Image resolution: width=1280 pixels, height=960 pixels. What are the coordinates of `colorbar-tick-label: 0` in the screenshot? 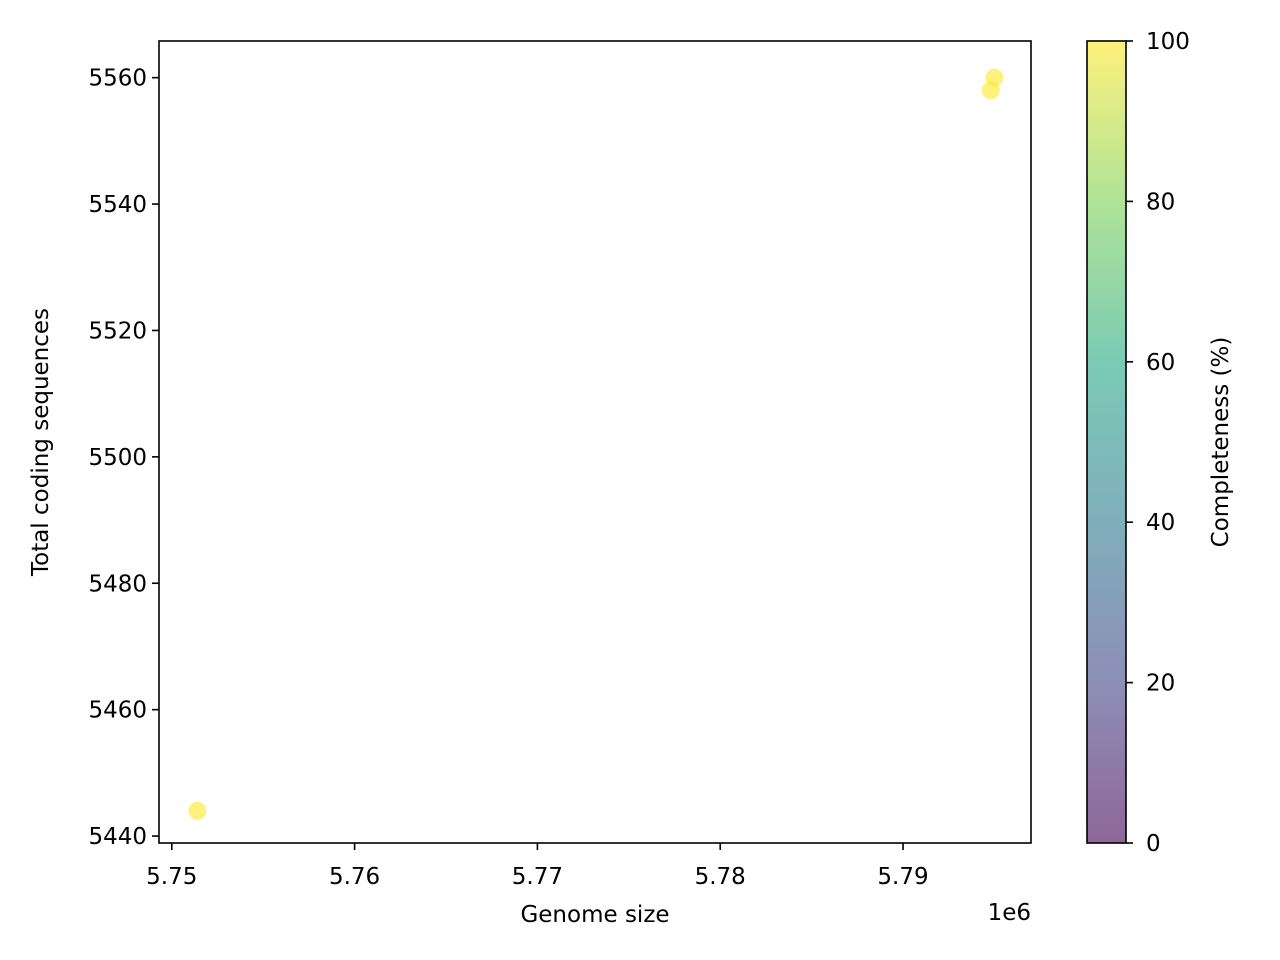 It's located at (1153, 844).